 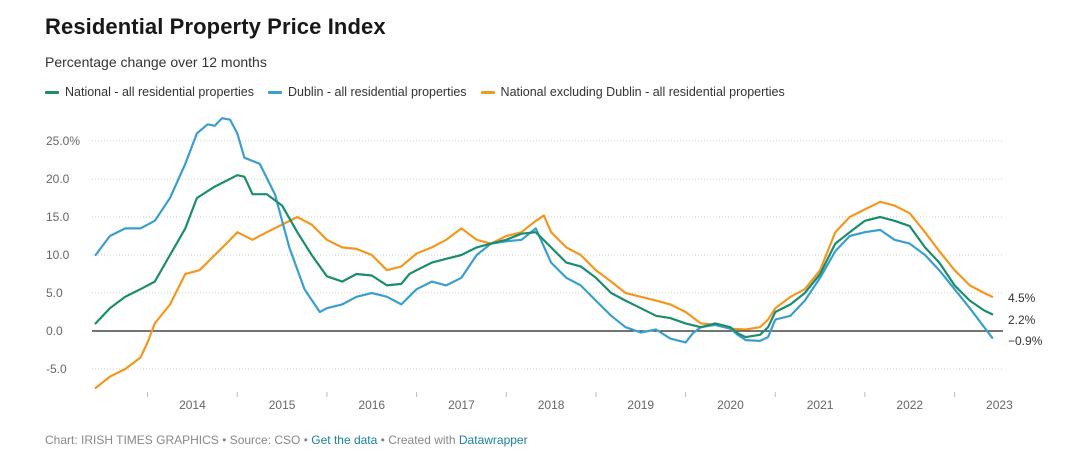 I want to click on x-tick-label: 2020, so click(x=730, y=405).